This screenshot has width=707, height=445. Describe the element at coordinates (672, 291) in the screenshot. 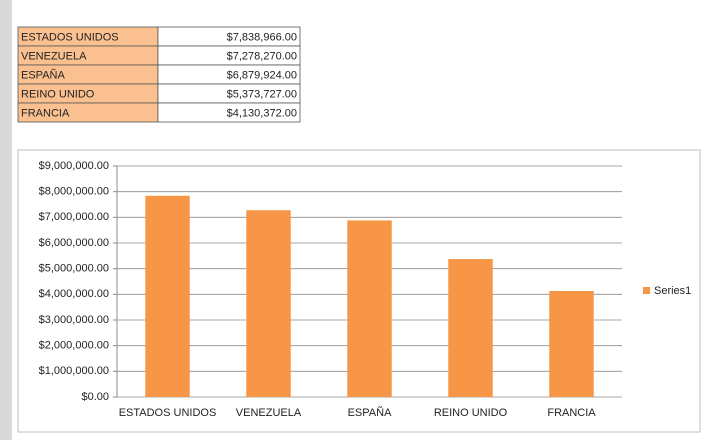

I see `legend-label: Series1` at that location.